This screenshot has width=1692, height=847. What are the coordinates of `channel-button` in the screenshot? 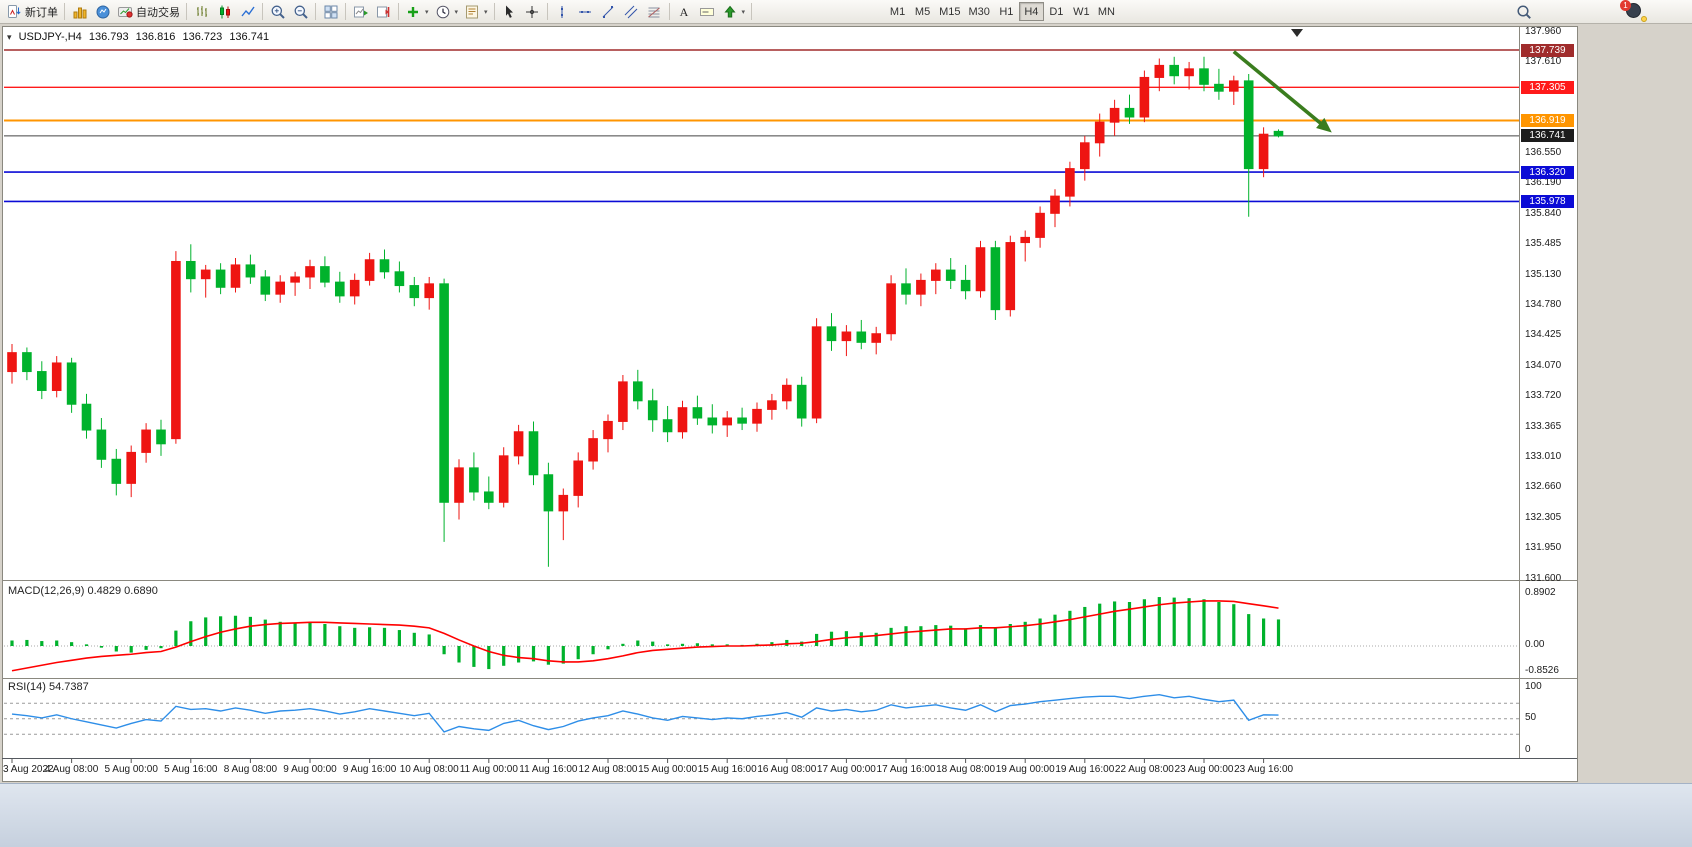 It's located at (631, 11).